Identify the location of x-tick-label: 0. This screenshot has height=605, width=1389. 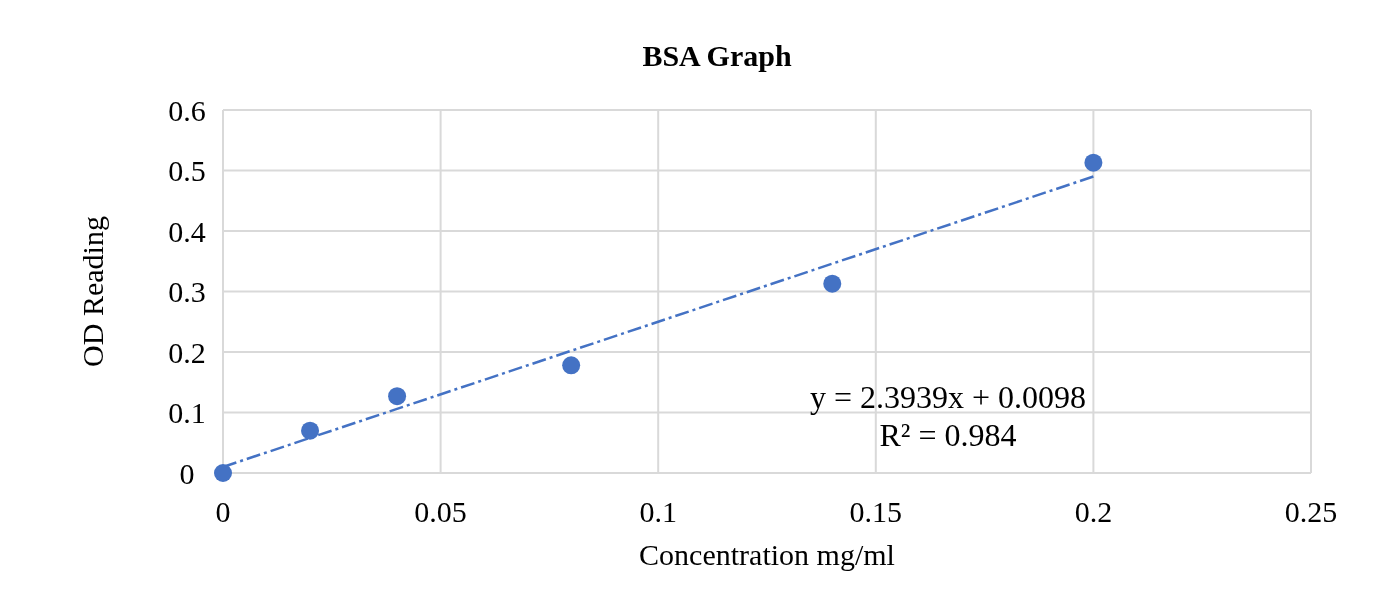
(223, 511).